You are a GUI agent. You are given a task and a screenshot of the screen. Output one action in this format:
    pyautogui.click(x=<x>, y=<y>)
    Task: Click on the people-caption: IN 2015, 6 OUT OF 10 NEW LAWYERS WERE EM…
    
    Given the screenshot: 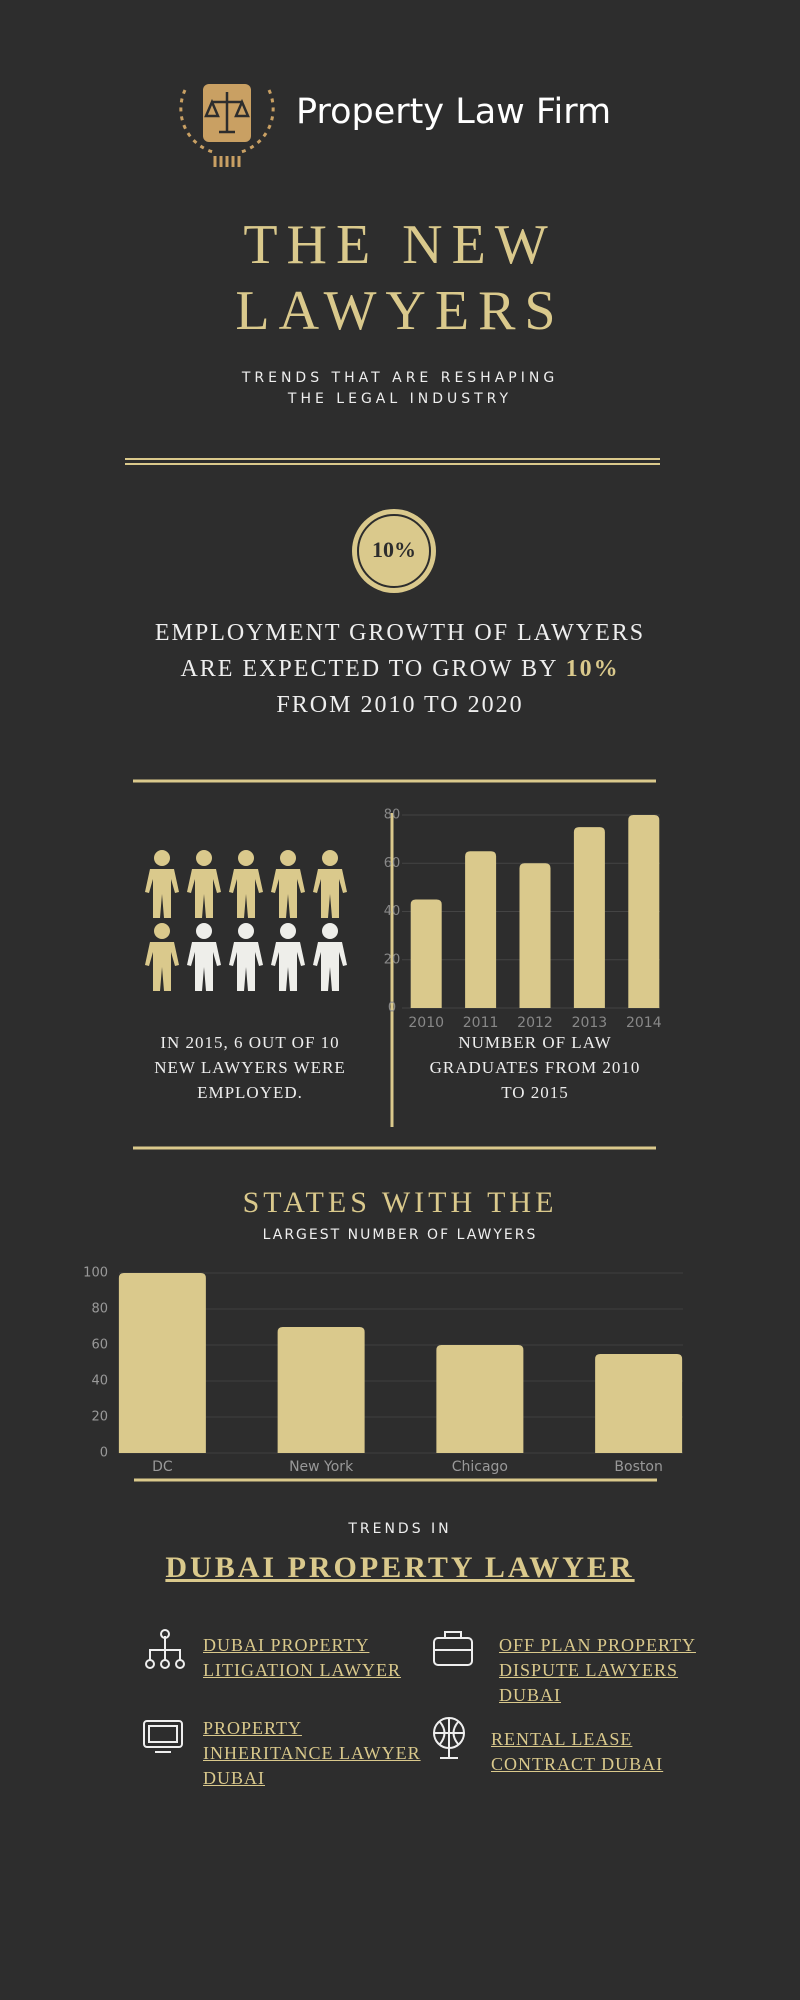 What is the action you would take?
    pyautogui.click(x=250, y=1067)
    